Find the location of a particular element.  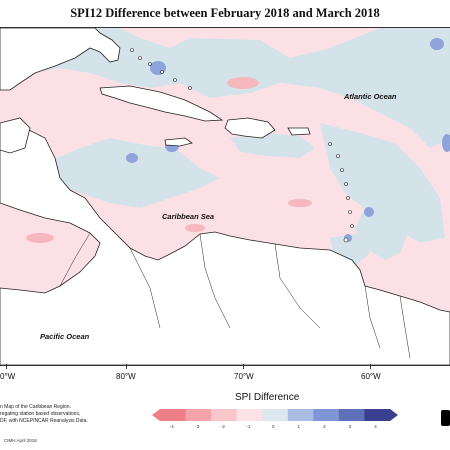

colorbar-arrow-right is located at coordinates (394, 415).